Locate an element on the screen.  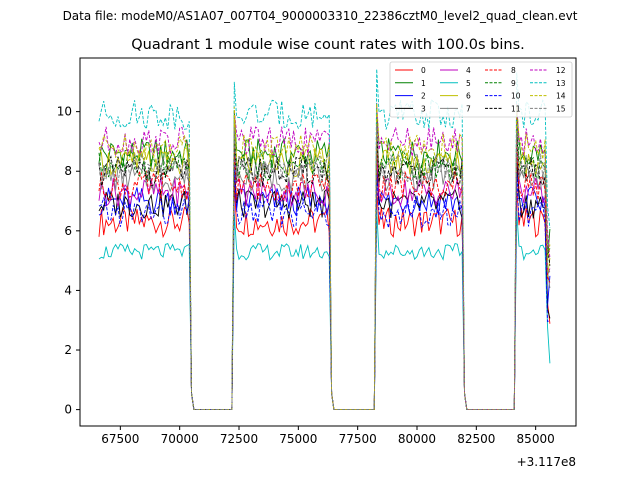
x-tick-label: 72500 is located at coordinates (239, 439).